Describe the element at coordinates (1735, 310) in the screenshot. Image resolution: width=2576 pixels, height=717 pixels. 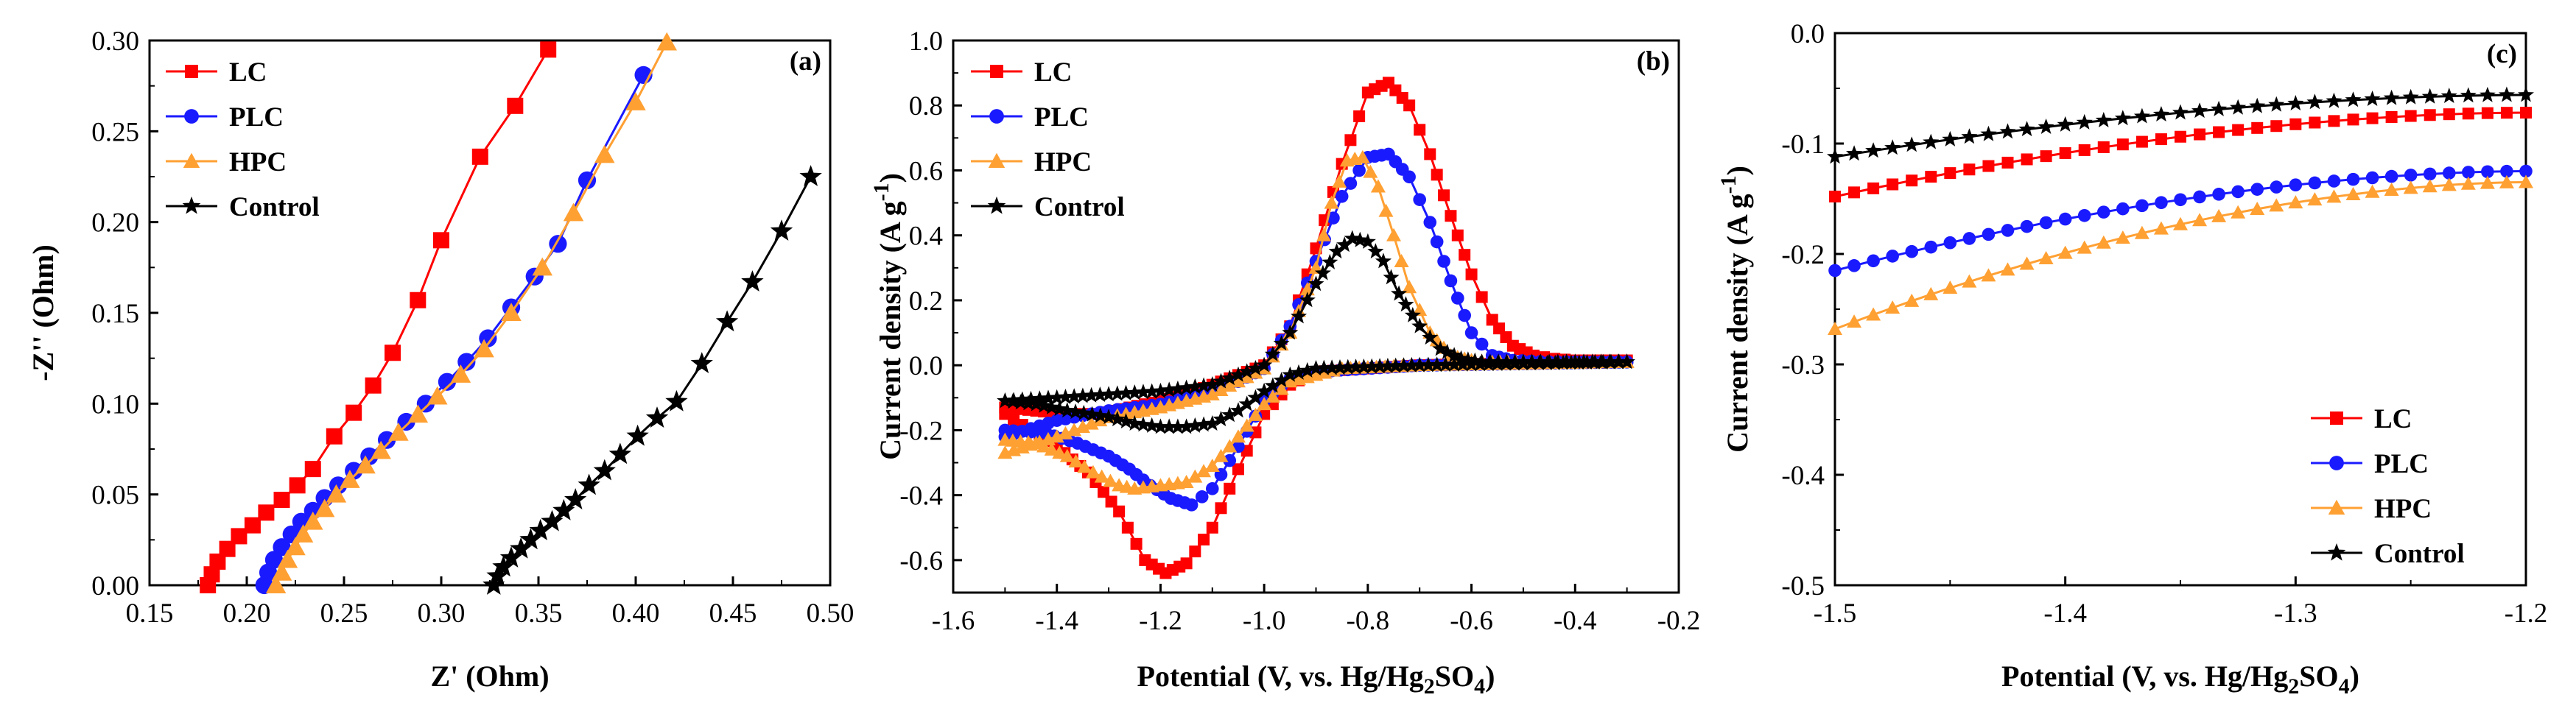
I see `y-axis-label: Current density (A g-1)` at that location.